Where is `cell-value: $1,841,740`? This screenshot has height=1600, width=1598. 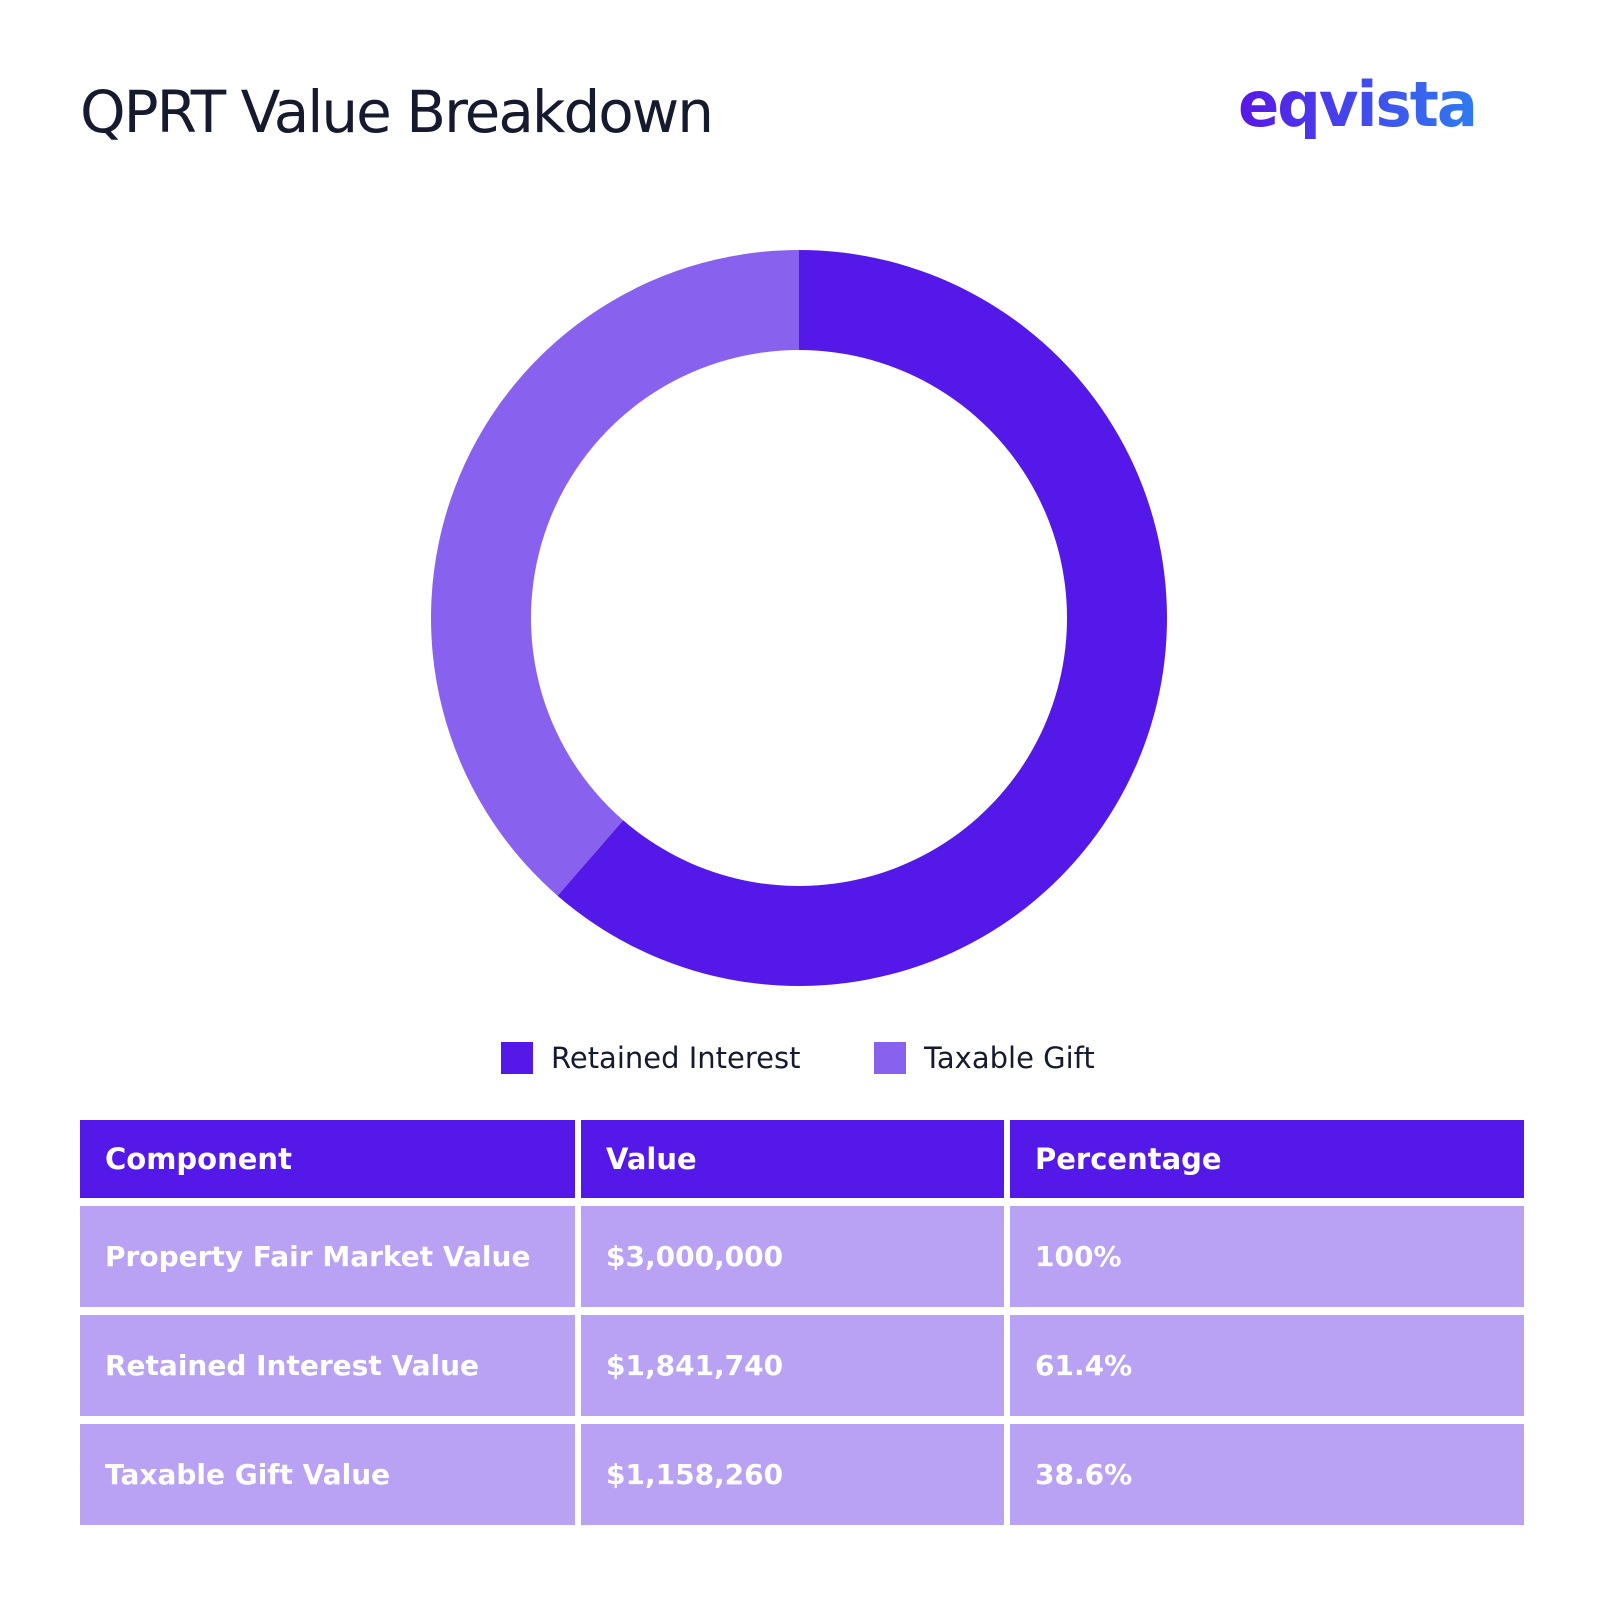 cell-value: $1,841,740 is located at coordinates (792, 1365).